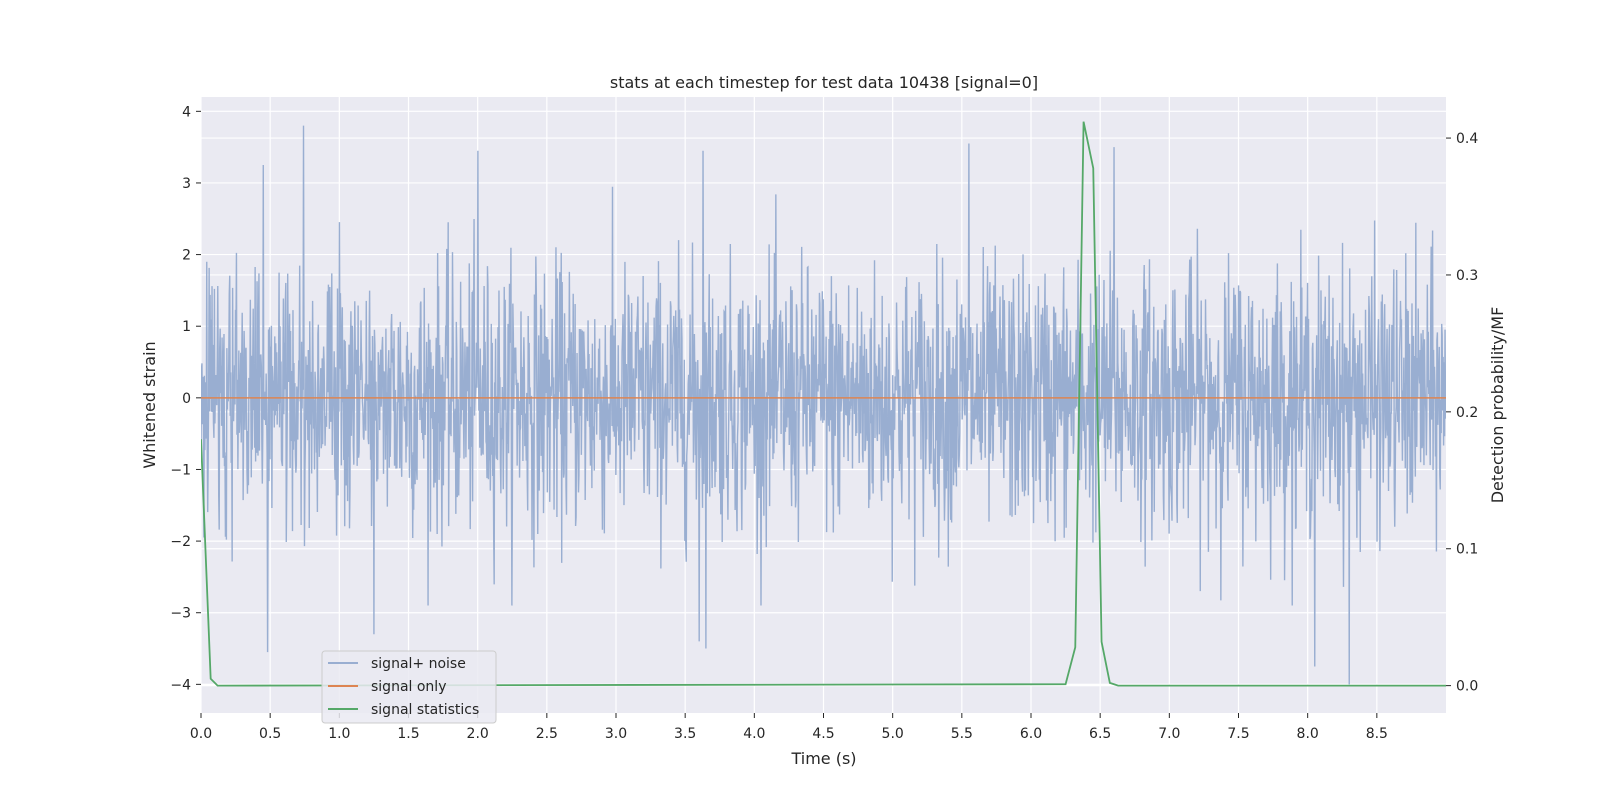 This screenshot has width=1600, height=800. What do you see at coordinates (616, 734) in the screenshot?
I see `x-tick-label: 3.0` at bounding box center [616, 734].